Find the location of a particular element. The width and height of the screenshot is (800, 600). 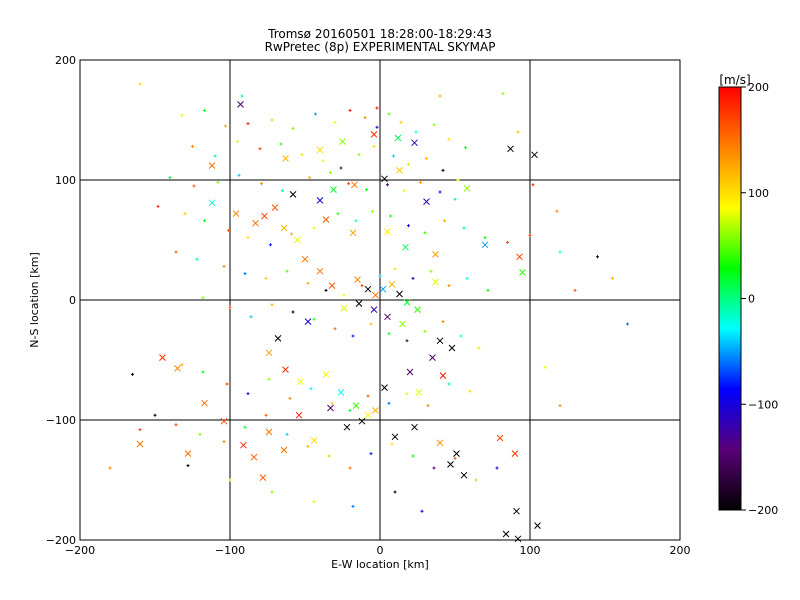

colorbar: [m/s] −200 −100 0 100 200 is located at coordinates (748, 295).